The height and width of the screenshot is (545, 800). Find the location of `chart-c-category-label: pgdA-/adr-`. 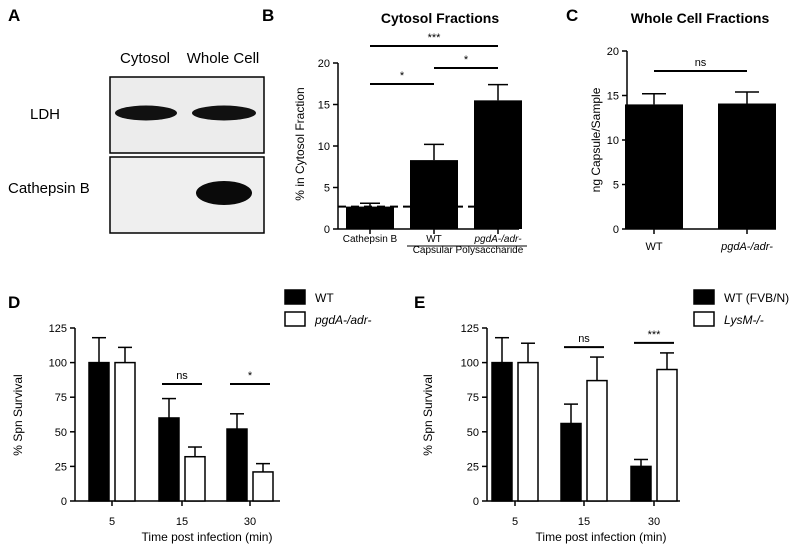

chart-c-category-label: pgdA-/adr- is located at coordinates (746, 247).